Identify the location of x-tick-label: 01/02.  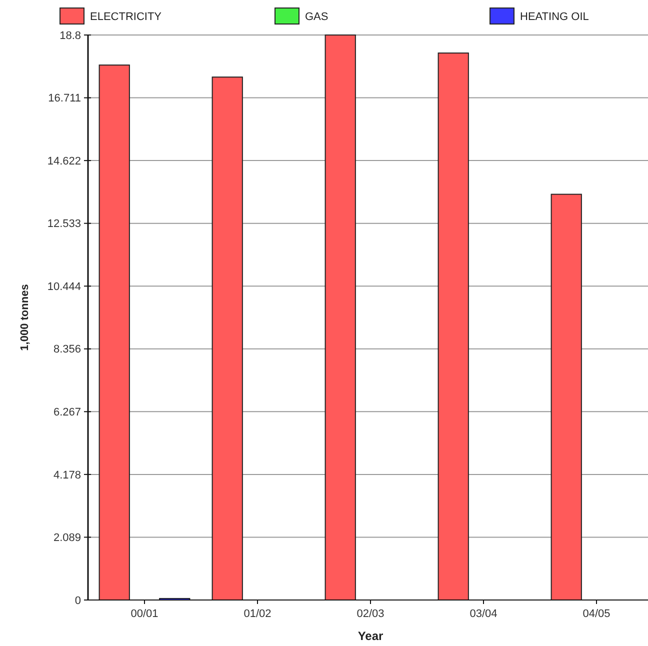
(258, 614).